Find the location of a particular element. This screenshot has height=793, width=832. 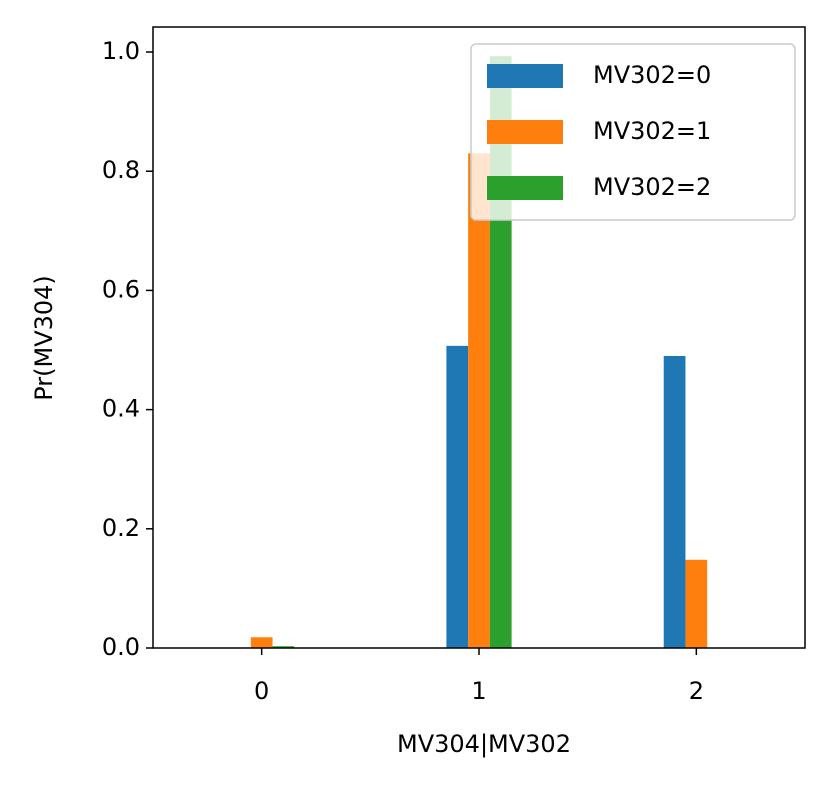

y-tick-label: 0.0 is located at coordinates (121, 647).